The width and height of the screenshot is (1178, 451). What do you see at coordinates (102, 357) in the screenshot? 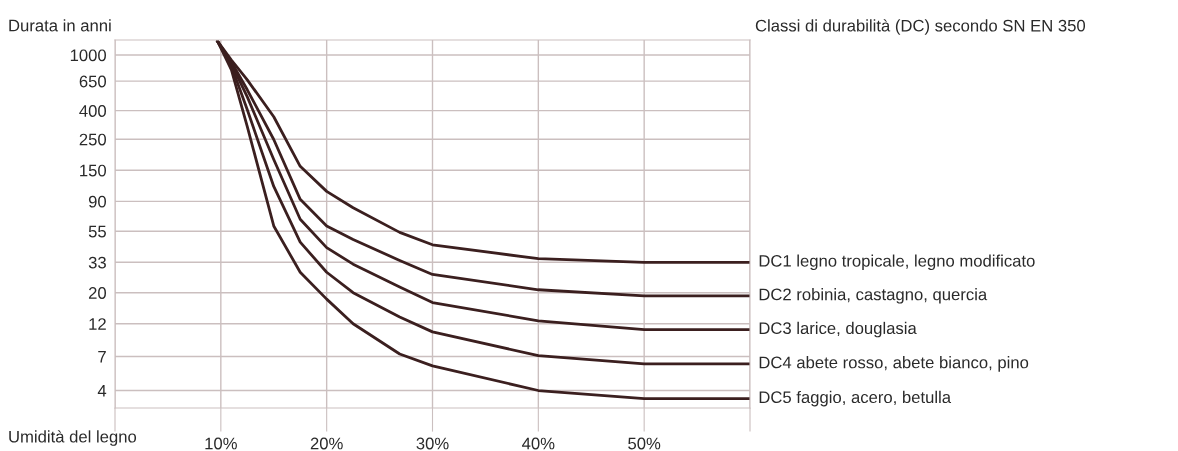
I see `y-tick-label: 7` at bounding box center [102, 357].